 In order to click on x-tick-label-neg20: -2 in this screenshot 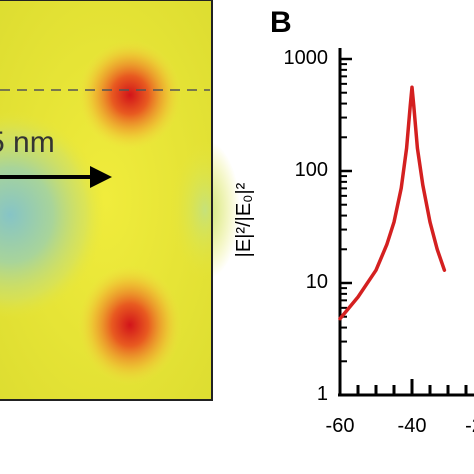, I will do `click(469, 426)`.